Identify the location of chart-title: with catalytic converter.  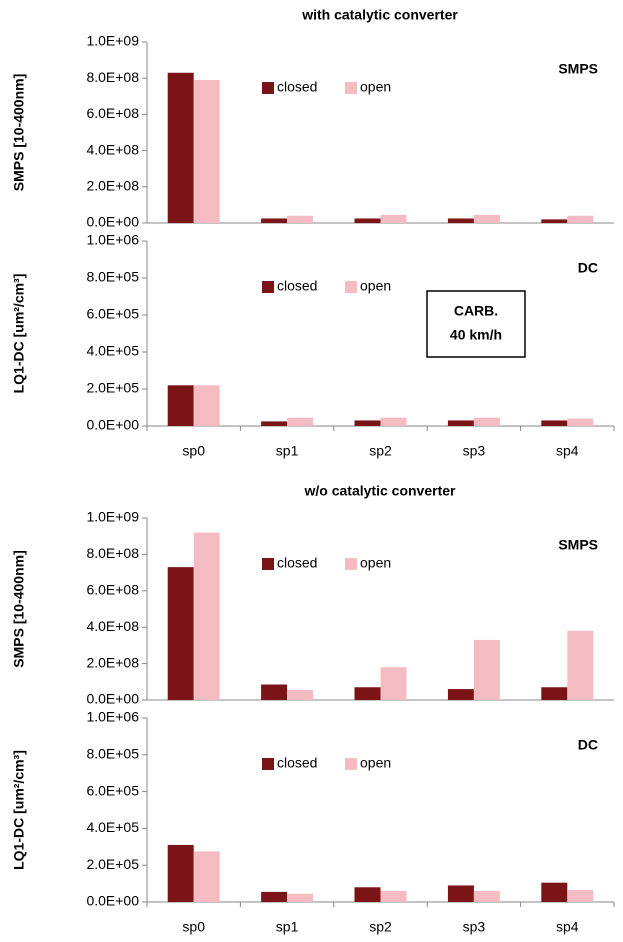
(379, 15).